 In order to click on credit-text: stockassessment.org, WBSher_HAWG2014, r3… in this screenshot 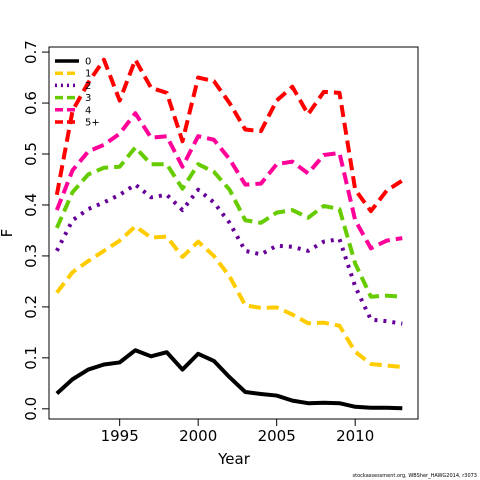, I will do `click(415, 476)`.